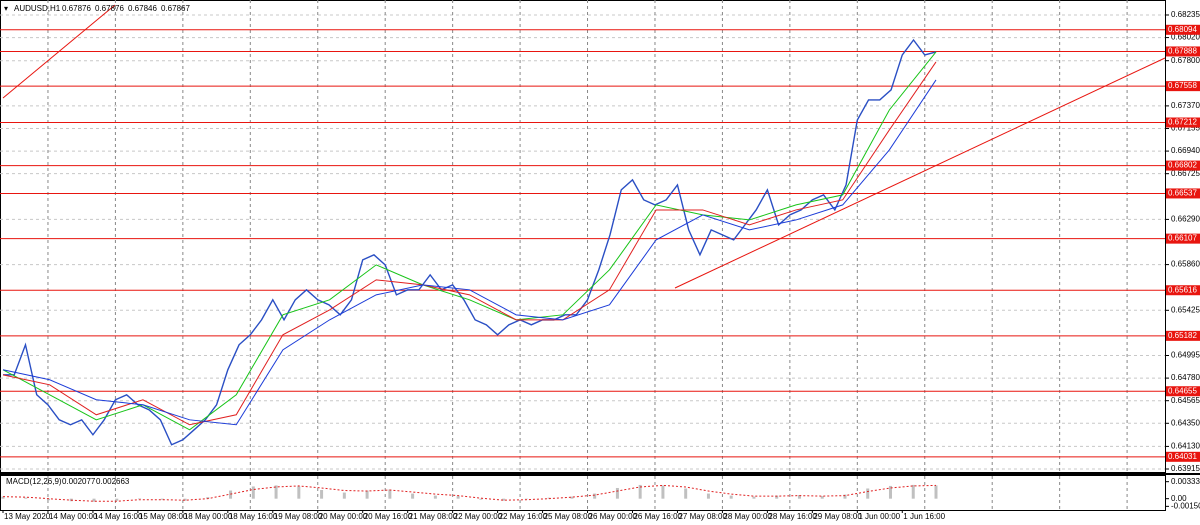 The image size is (1200, 525). What do you see at coordinates (1185, 355) in the screenshot?
I see `y-tick-label: 0.64995` at bounding box center [1185, 355].